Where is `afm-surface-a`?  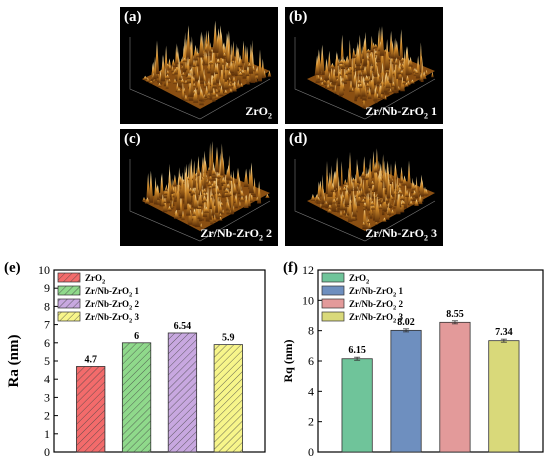
afm-surface-a is located at coordinates (200, 70).